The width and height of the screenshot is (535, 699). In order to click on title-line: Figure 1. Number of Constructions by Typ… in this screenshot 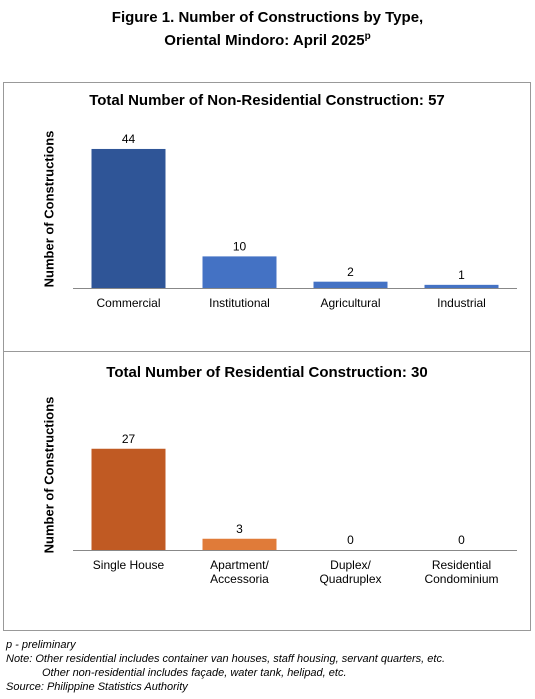, I will do `click(267, 17)`.